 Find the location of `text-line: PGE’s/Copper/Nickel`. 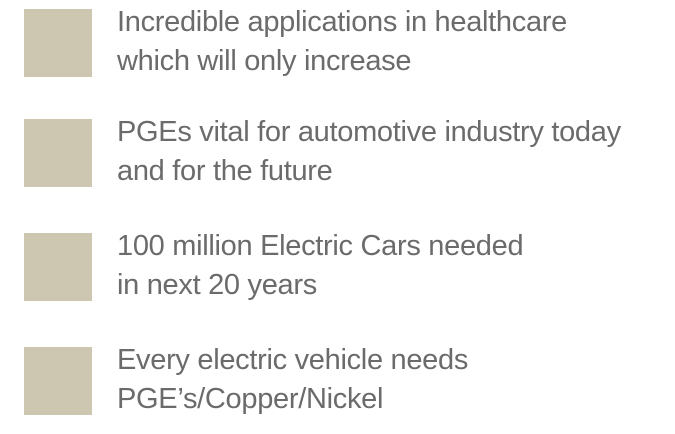

text-line: PGE’s/Copper/Nickel is located at coordinates (250, 399).